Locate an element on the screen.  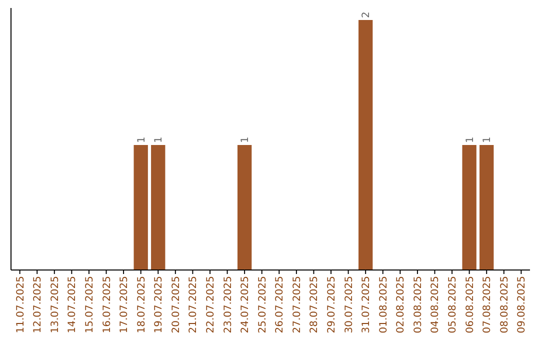
data-label: 2 is located at coordinates (366, 15).